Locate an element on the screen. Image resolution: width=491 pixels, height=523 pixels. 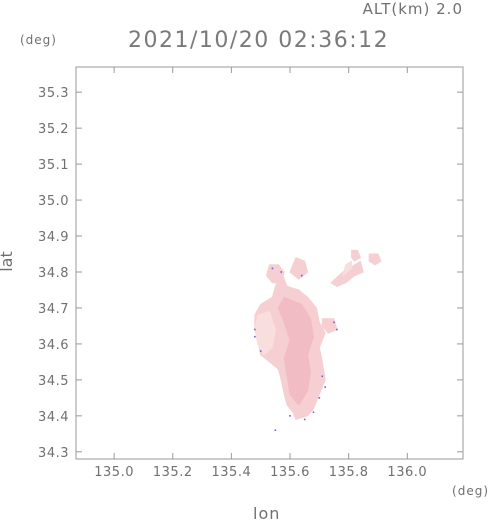
echo-layer is located at coordinates (318, 334).